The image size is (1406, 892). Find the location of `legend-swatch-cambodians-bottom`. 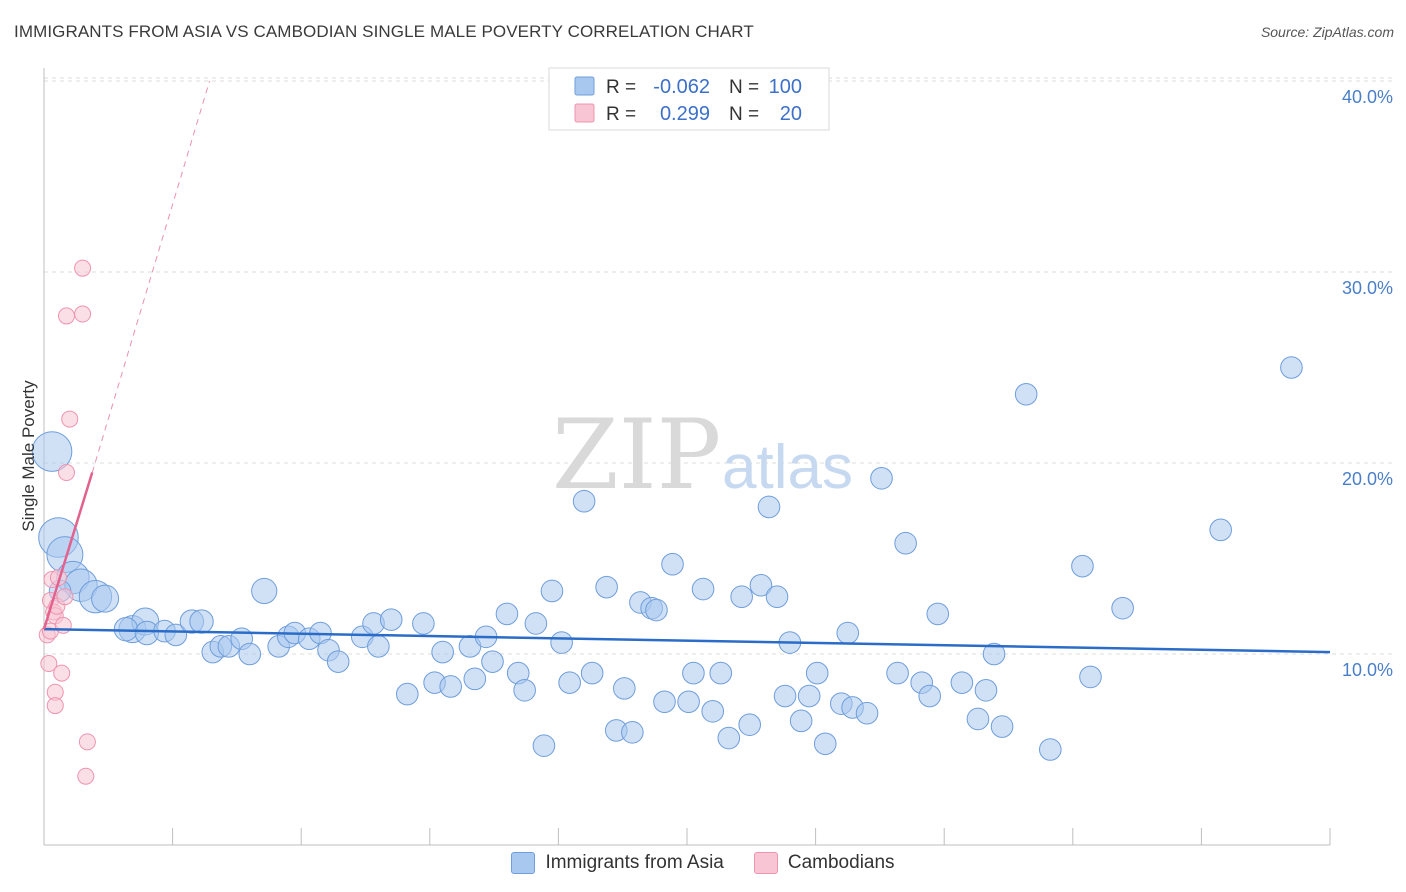

legend-swatch-cambodians-bottom is located at coordinates (765, 863).